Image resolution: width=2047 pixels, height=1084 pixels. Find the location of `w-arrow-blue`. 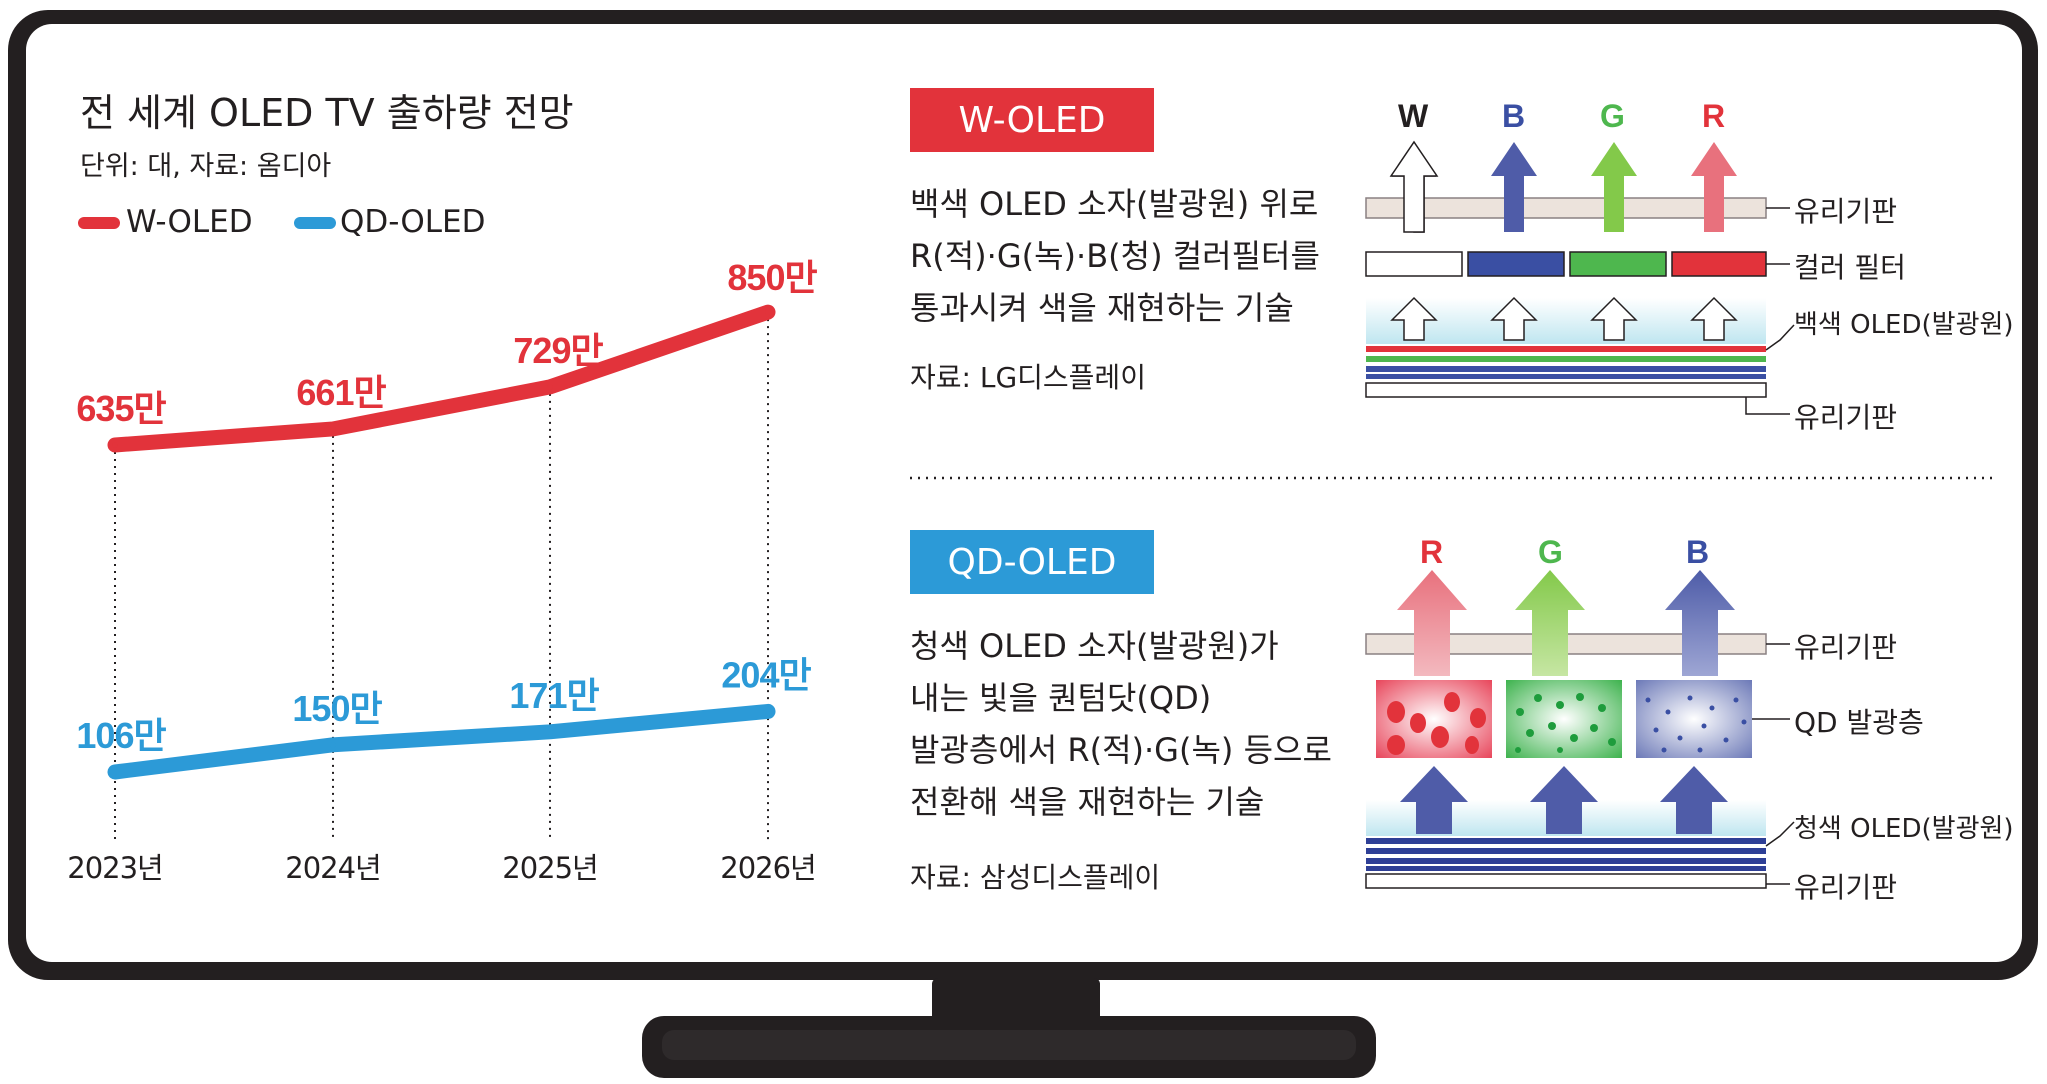

w-arrow-blue is located at coordinates (1514, 187).